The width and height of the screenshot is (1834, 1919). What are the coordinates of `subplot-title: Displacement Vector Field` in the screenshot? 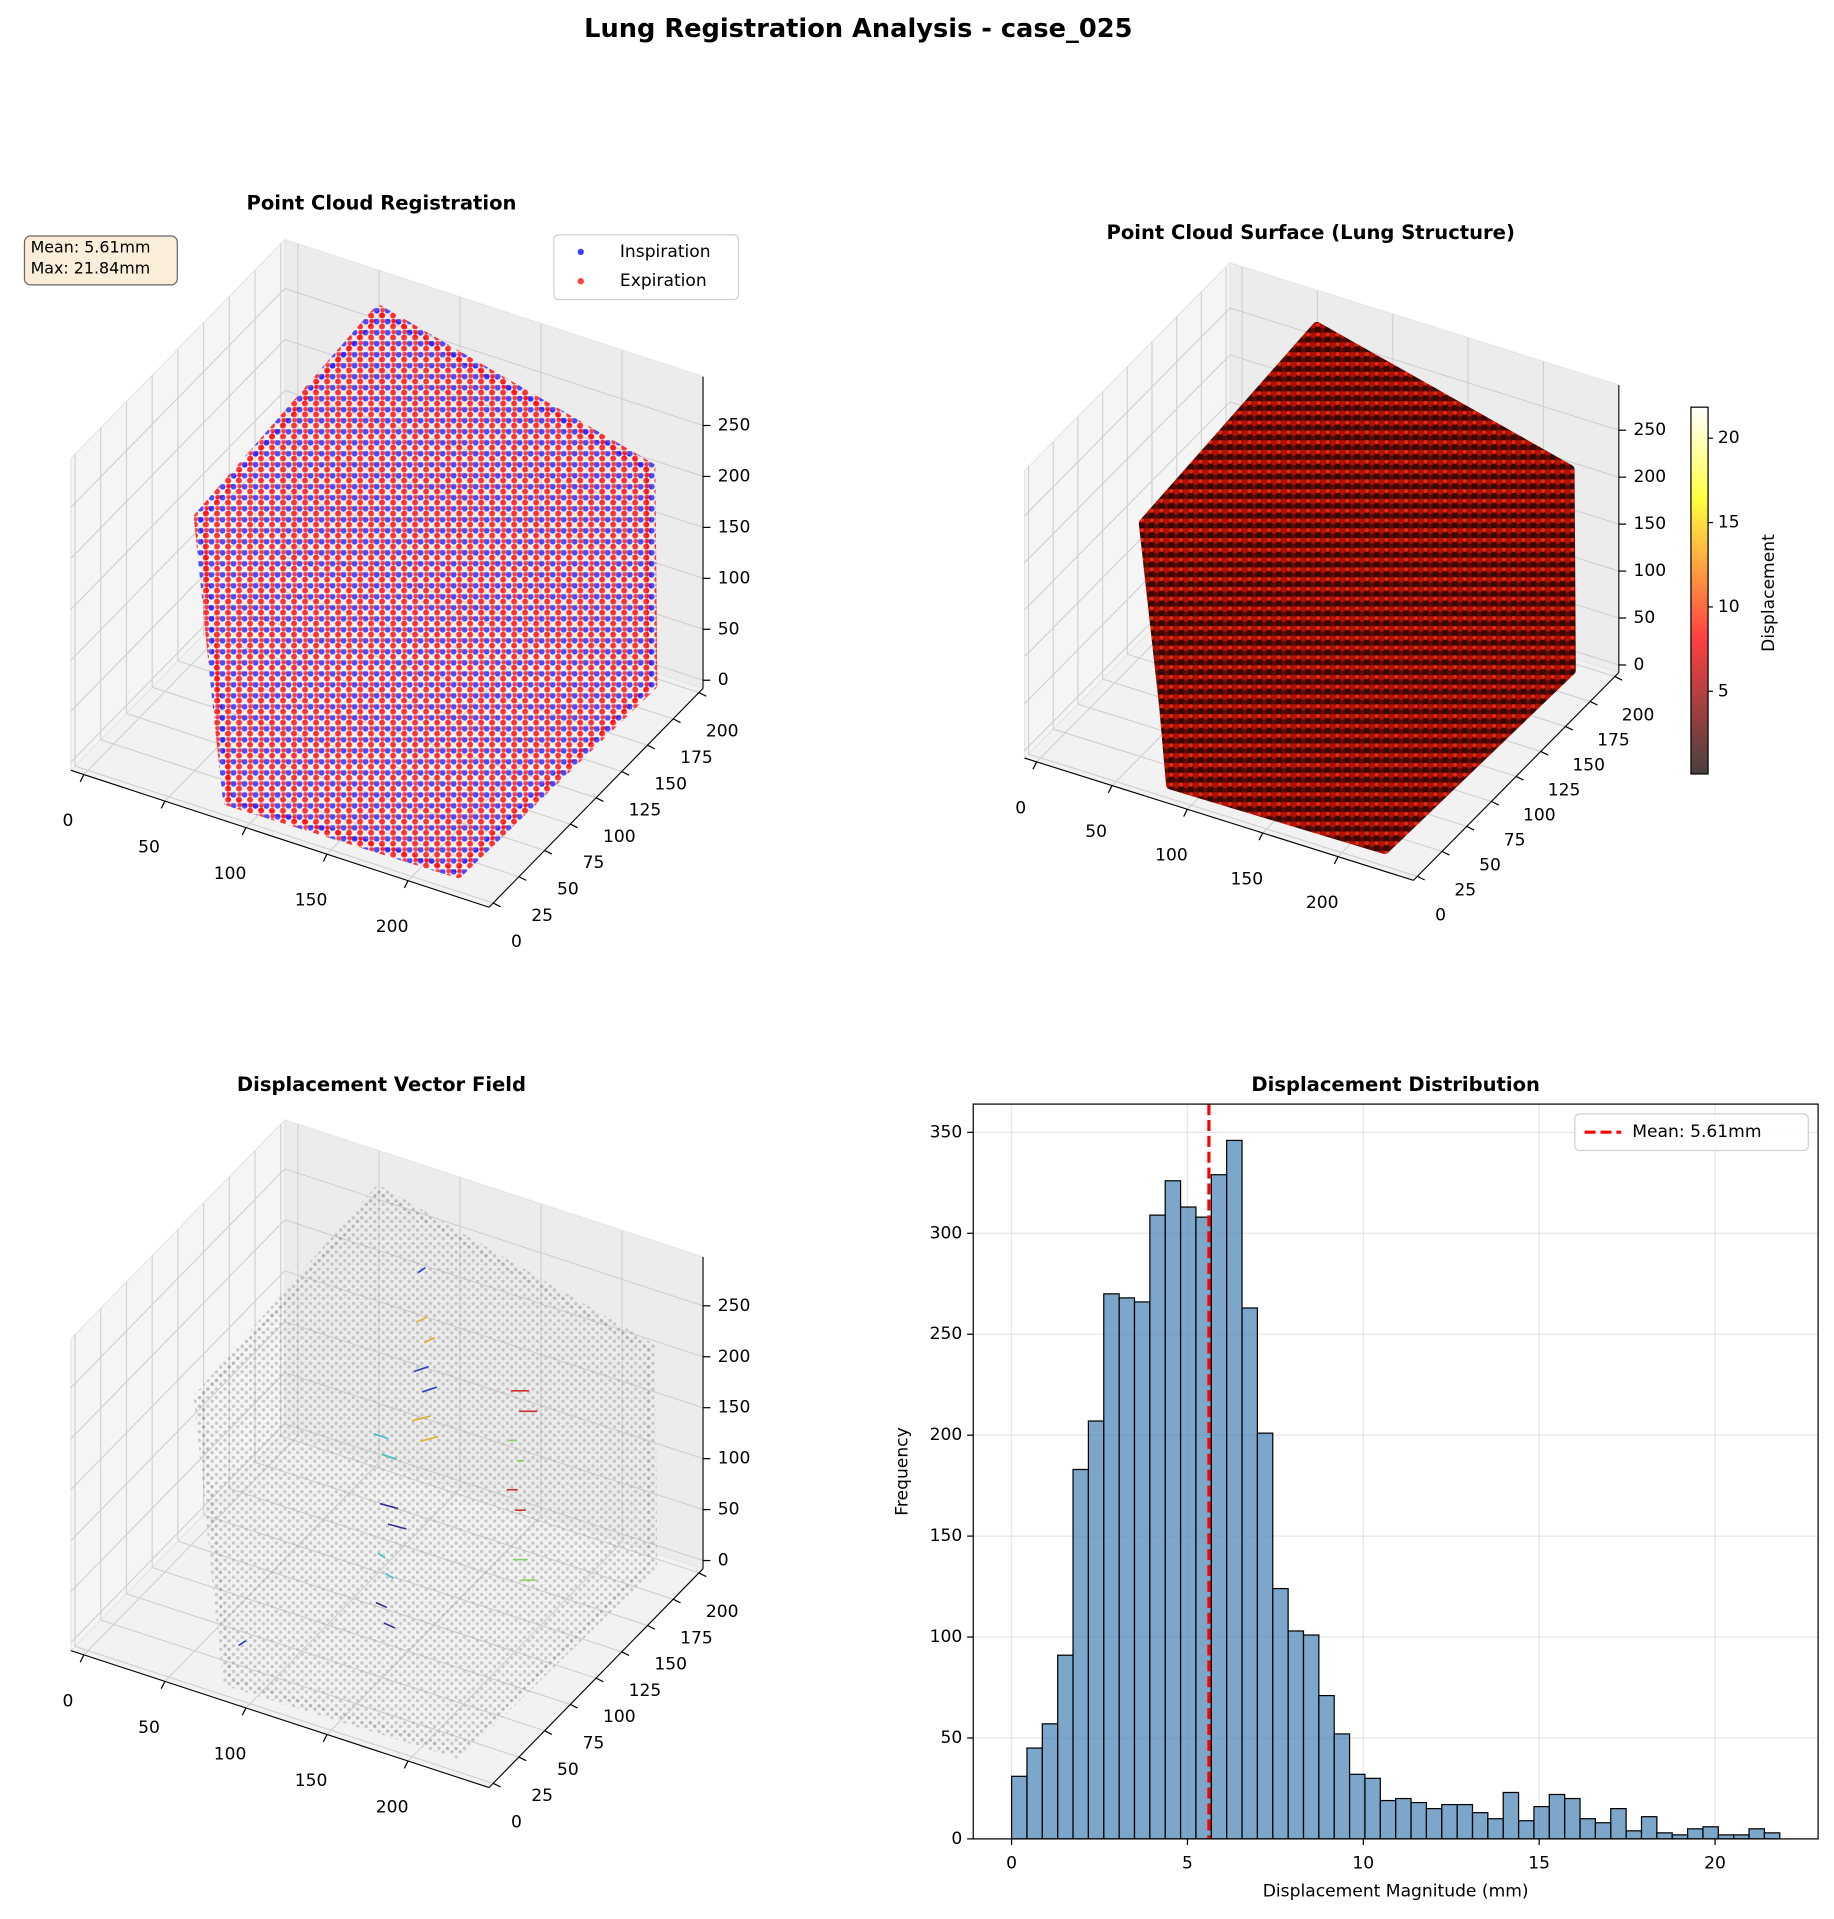 It's located at (381, 1084).